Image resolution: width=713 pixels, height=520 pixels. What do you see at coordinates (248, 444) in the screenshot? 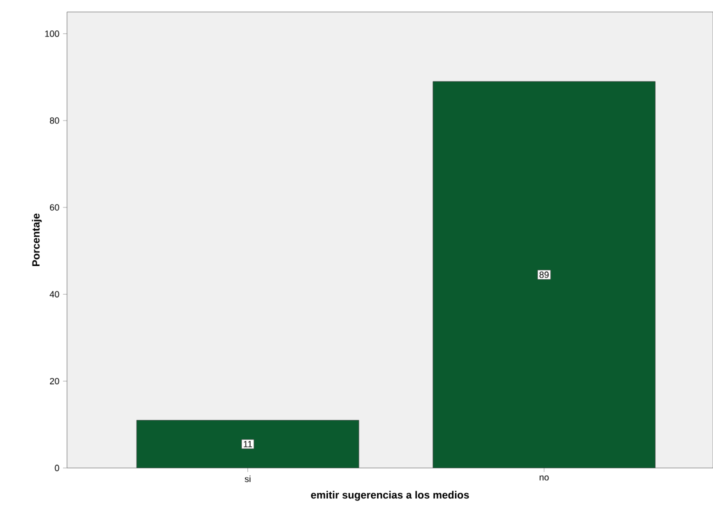
I see `data-label: 11` at bounding box center [248, 444].